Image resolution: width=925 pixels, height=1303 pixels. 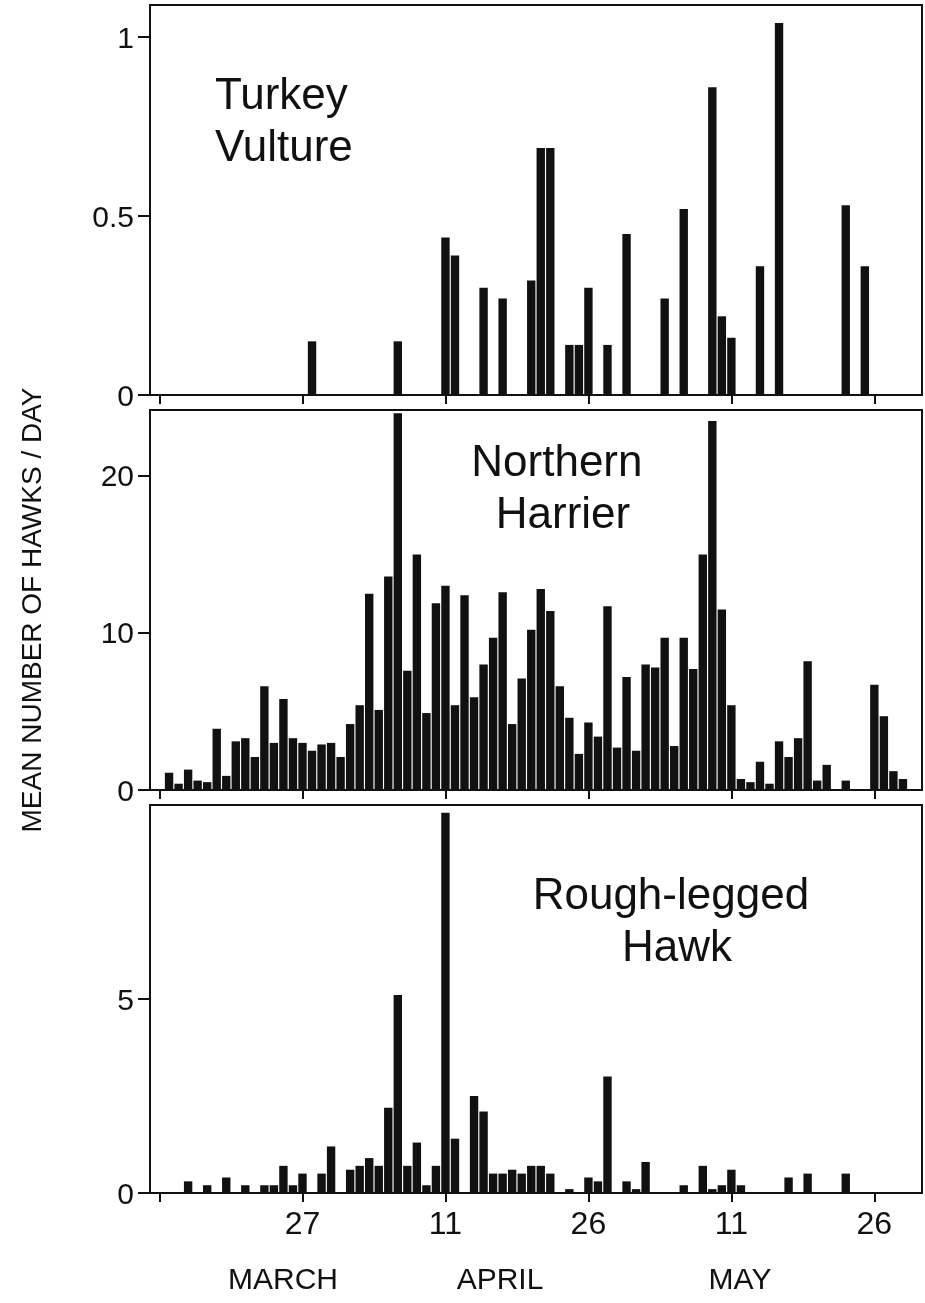 What do you see at coordinates (113, 216) in the screenshot?
I see `y-tick-label: 0.5` at bounding box center [113, 216].